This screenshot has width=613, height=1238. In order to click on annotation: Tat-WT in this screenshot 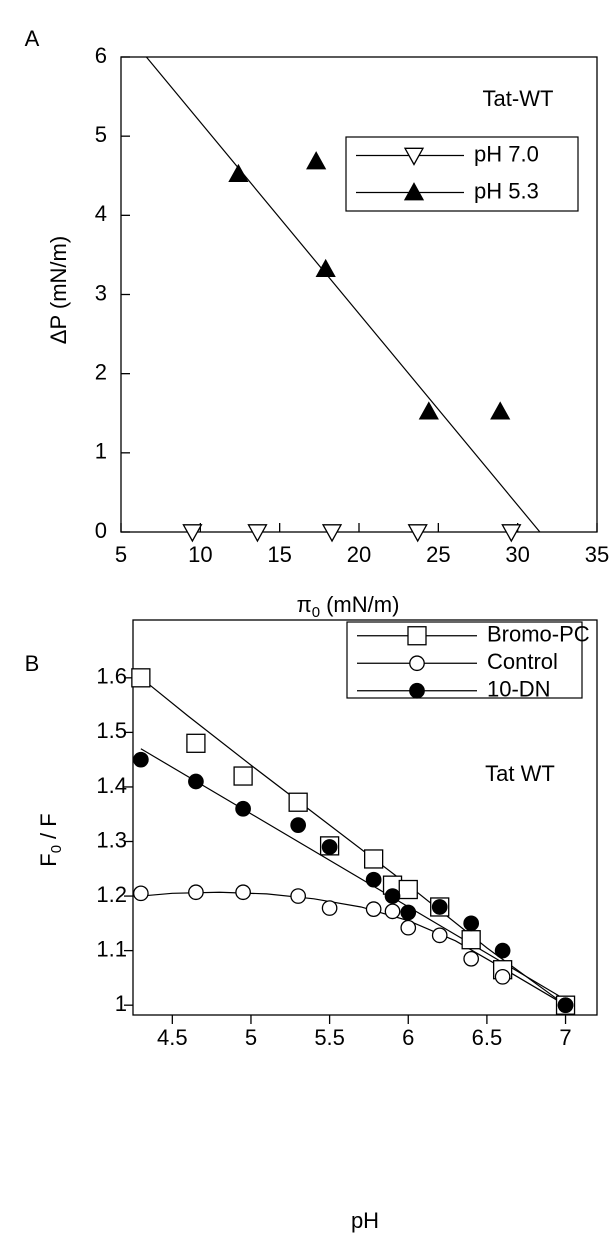, I will do `click(518, 98)`.